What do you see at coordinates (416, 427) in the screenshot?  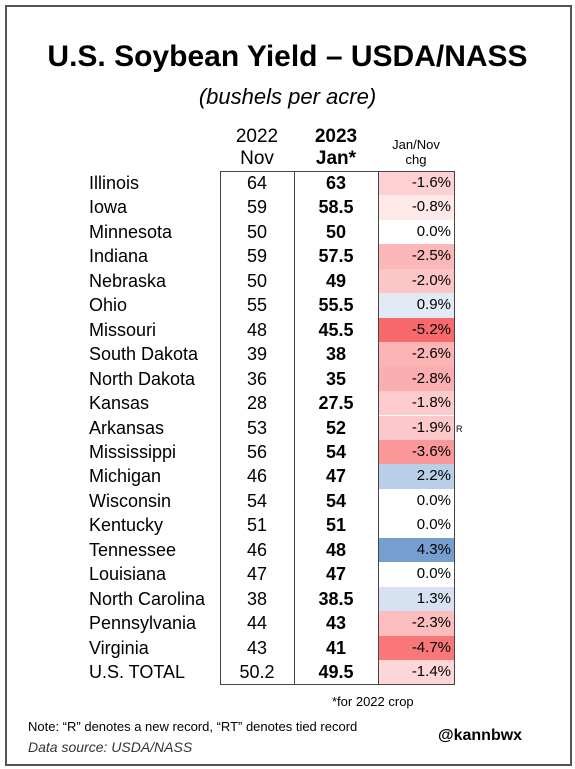 I see `change-cell: -1.9%` at bounding box center [416, 427].